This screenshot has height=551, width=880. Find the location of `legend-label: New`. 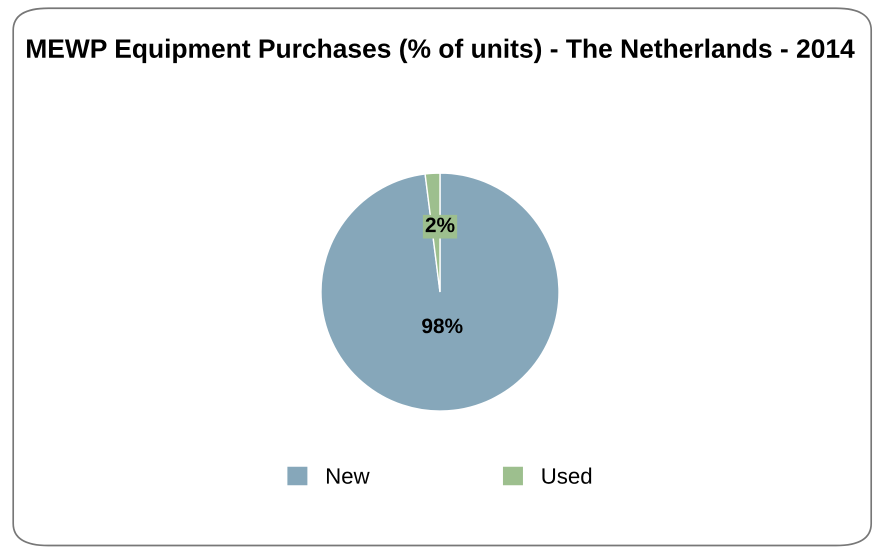

legend-label: New is located at coordinates (348, 476).